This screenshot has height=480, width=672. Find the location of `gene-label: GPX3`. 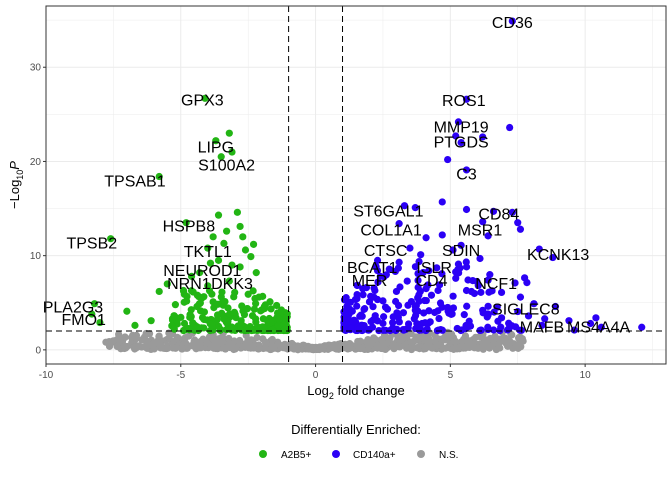

gene-label: GPX3 is located at coordinates (202, 100).